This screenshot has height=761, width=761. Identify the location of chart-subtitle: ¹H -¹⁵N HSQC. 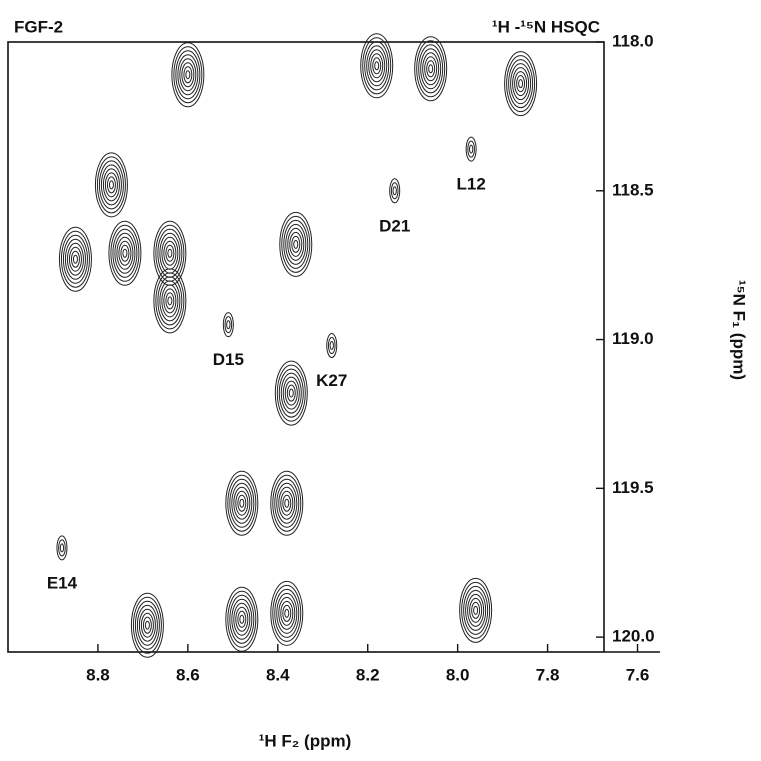
(546, 26).